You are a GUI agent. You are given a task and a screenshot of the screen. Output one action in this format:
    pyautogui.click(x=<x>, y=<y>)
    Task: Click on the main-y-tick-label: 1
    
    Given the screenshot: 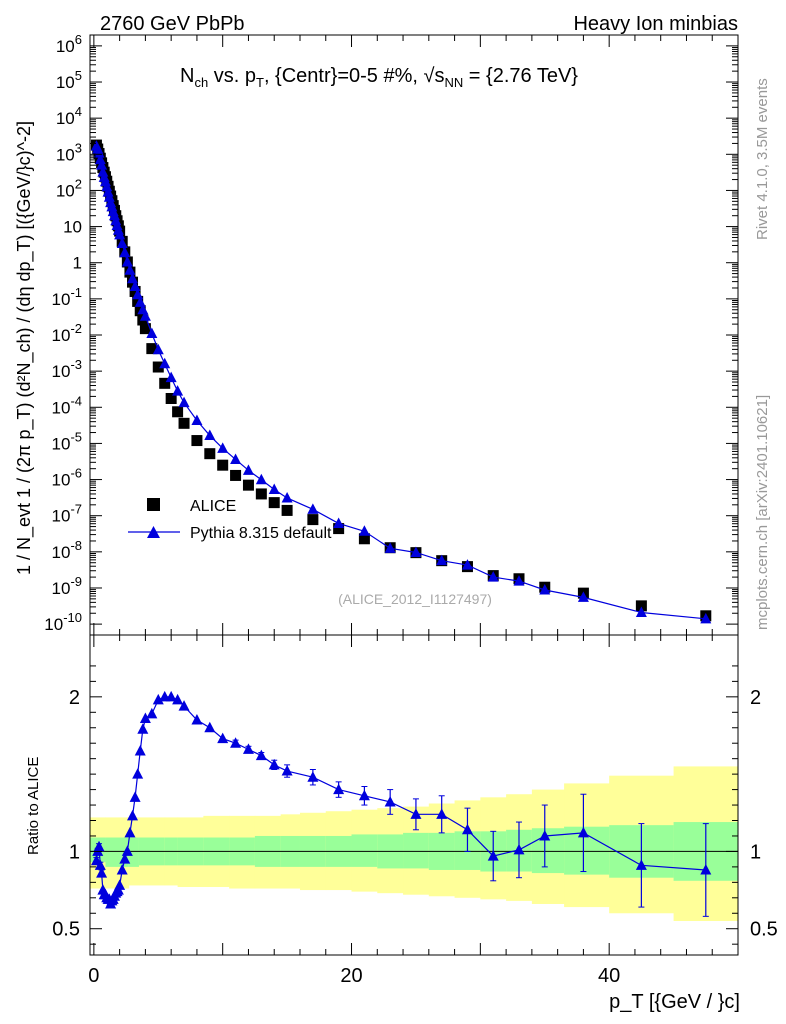 What is the action you would take?
    pyautogui.click(x=77, y=263)
    